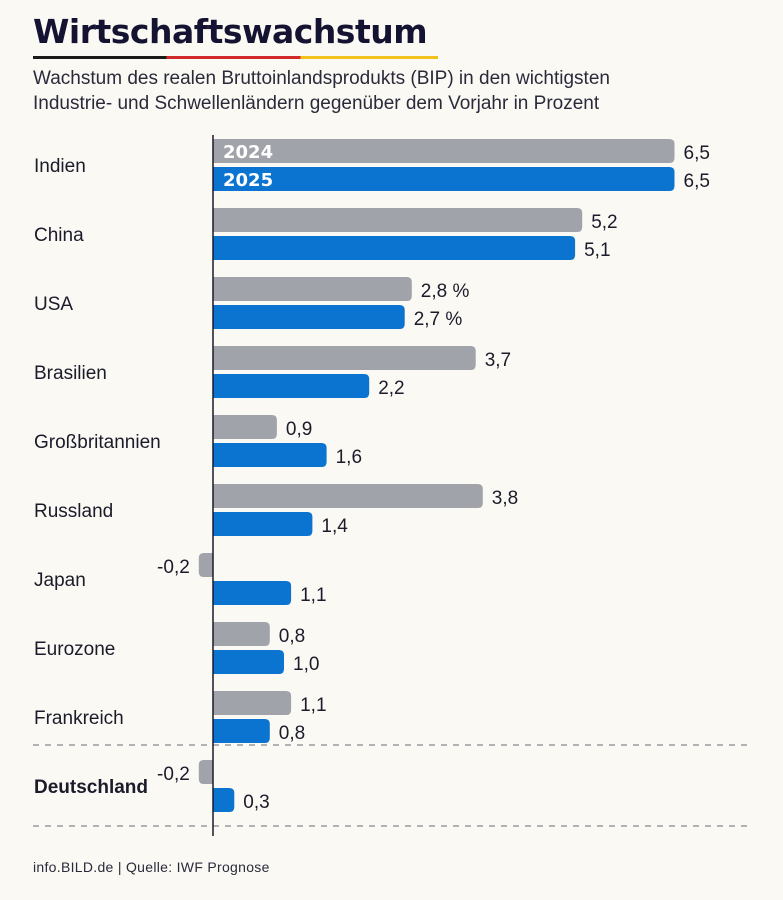 The height and width of the screenshot is (900, 783). Describe the element at coordinates (248, 152) in the screenshot. I see `legend-2024: 2024` at that location.